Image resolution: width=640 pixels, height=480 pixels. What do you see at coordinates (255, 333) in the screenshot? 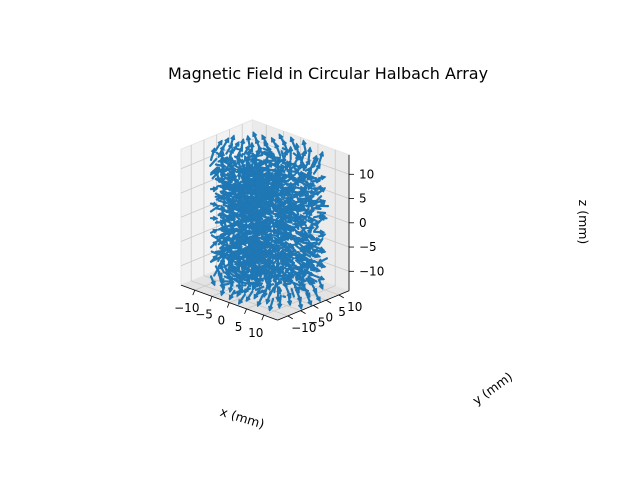
I see `x-tick-label: 10` at bounding box center [255, 333].